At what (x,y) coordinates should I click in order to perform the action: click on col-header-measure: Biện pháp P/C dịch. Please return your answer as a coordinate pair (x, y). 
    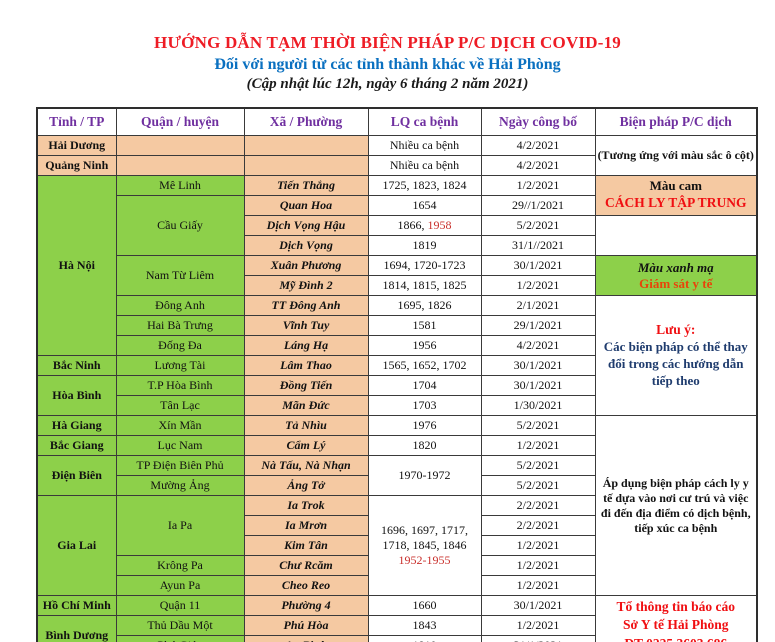
    Looking at the image, I should click on (676, 121).